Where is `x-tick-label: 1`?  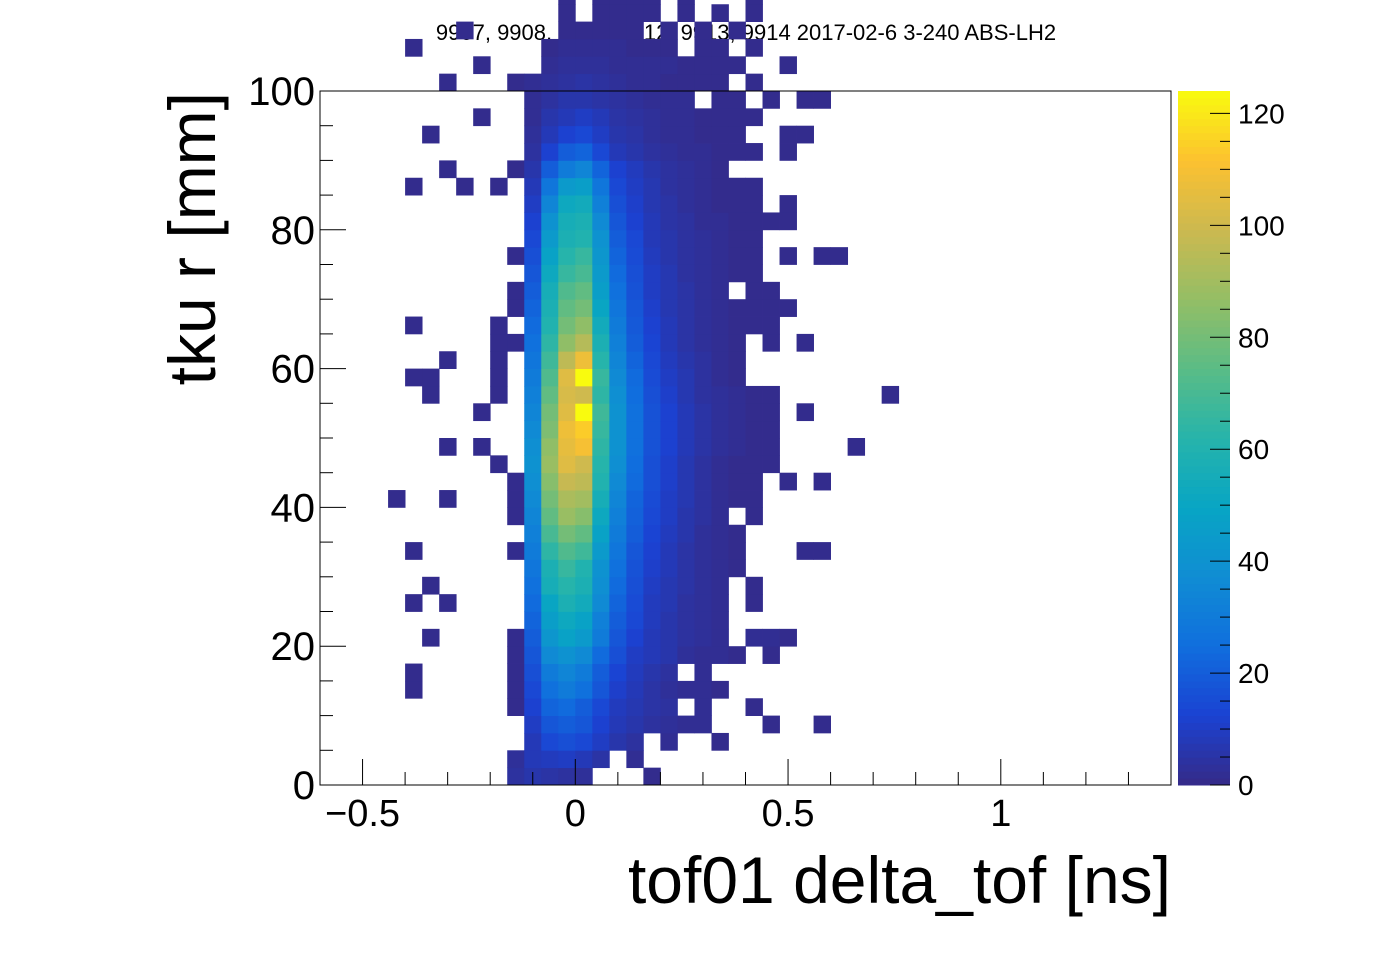
x-tick-label: 1 is located at coordinates (1000, 814).